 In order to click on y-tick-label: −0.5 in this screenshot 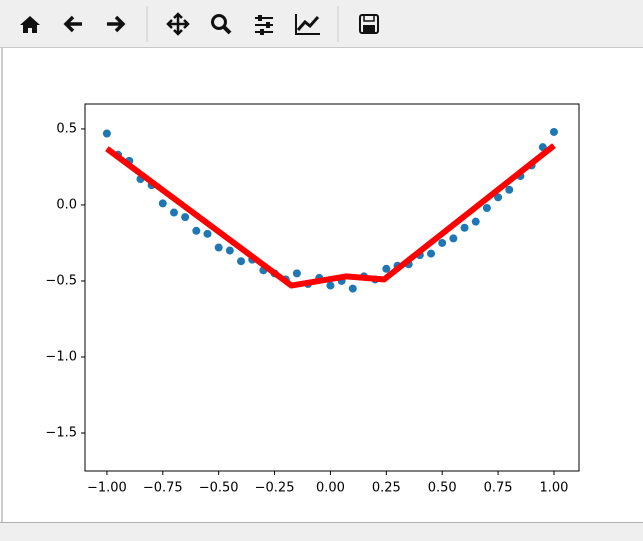, I will do `click(61, 280)`.